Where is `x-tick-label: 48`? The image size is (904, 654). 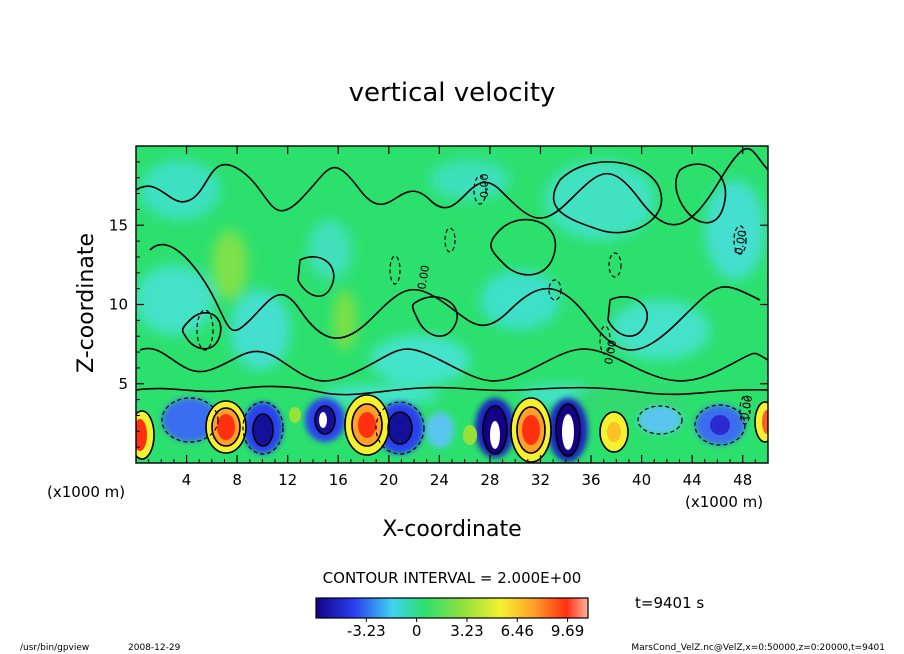
x-tick-label: 48 is located at coordinates (742, 480).